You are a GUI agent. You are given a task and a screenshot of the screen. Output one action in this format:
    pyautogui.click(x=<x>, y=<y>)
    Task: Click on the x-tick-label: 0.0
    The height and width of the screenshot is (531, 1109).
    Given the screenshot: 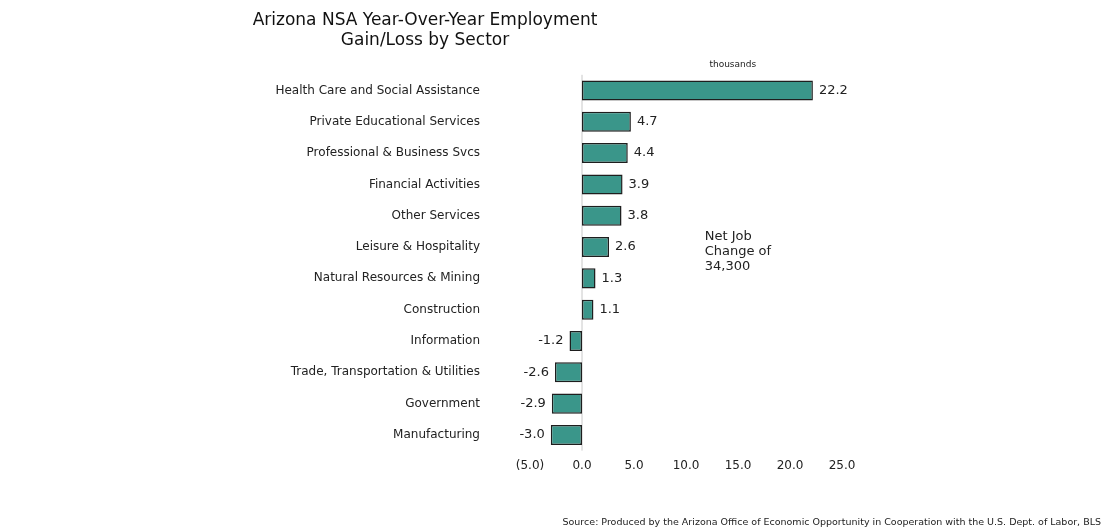 What is the action you would take?
    pyautogui.click(x=582, y=464)
    